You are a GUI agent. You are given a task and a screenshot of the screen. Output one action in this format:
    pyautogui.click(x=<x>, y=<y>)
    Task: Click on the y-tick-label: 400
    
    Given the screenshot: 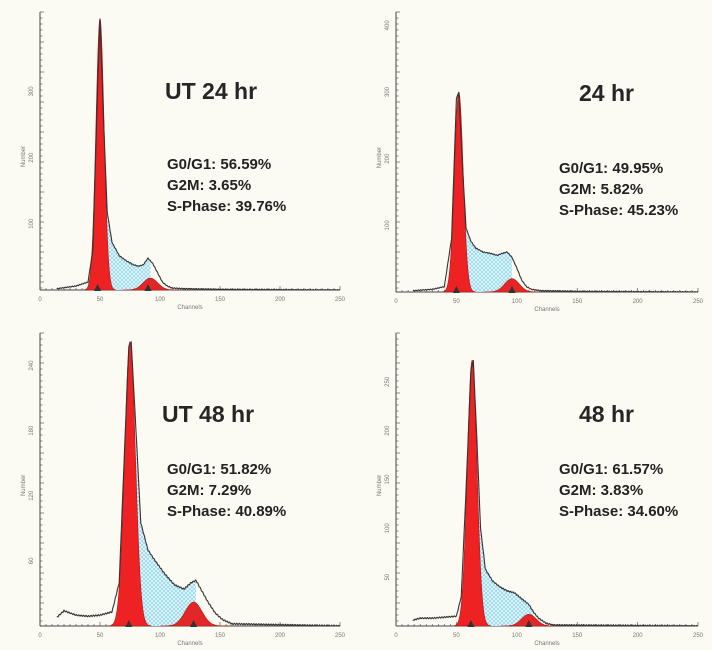 What is the action you would take?
    pyautogui.click(x=388, y=25)
    